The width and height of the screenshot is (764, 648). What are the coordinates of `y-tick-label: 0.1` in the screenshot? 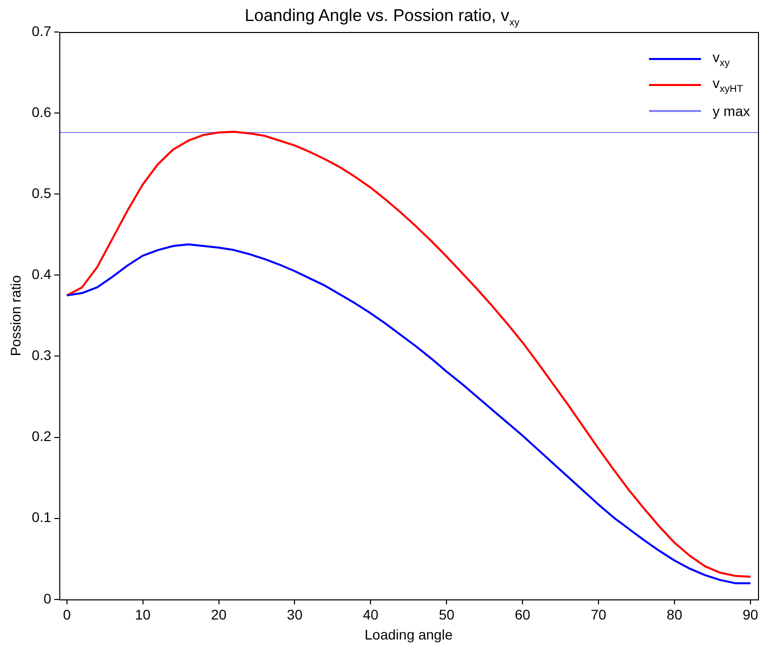 It's located at (42, 517).